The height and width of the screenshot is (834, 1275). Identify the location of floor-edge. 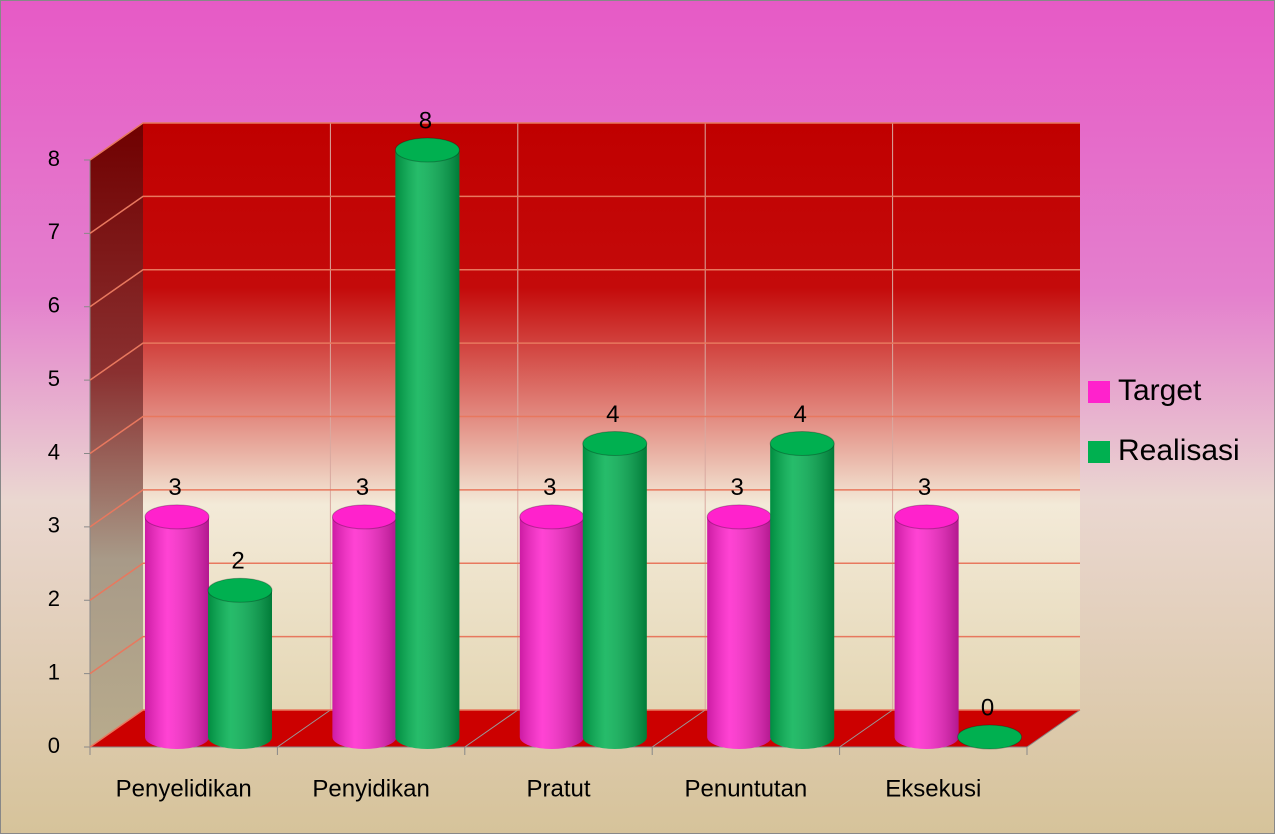
(1053, 728).